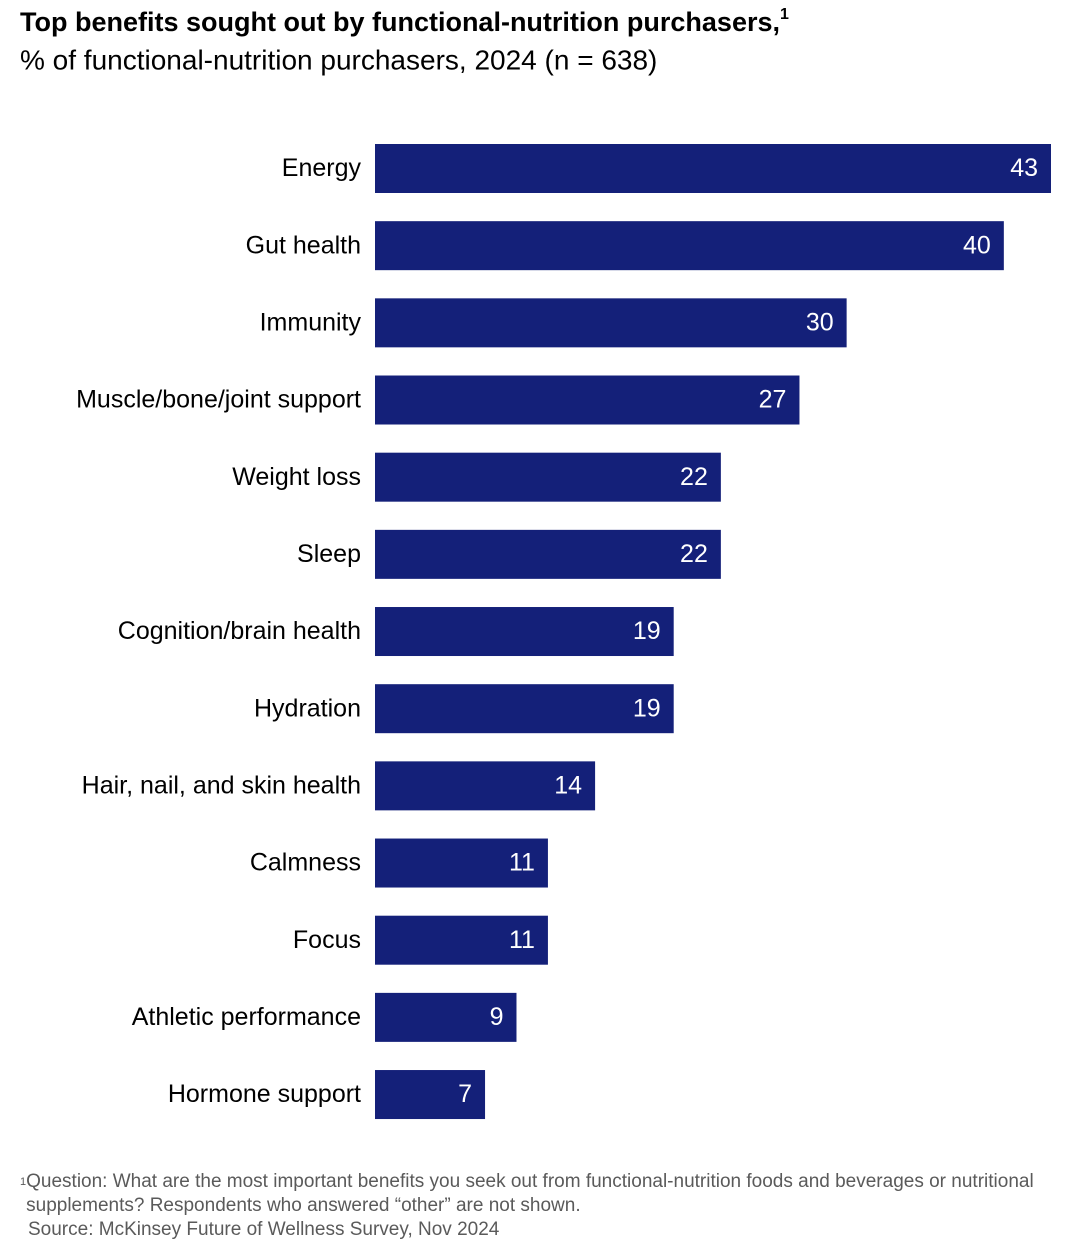  Describe the element at coordinates (296, 477) in the screenshot. I see `category-label: Weight loss` at that location.